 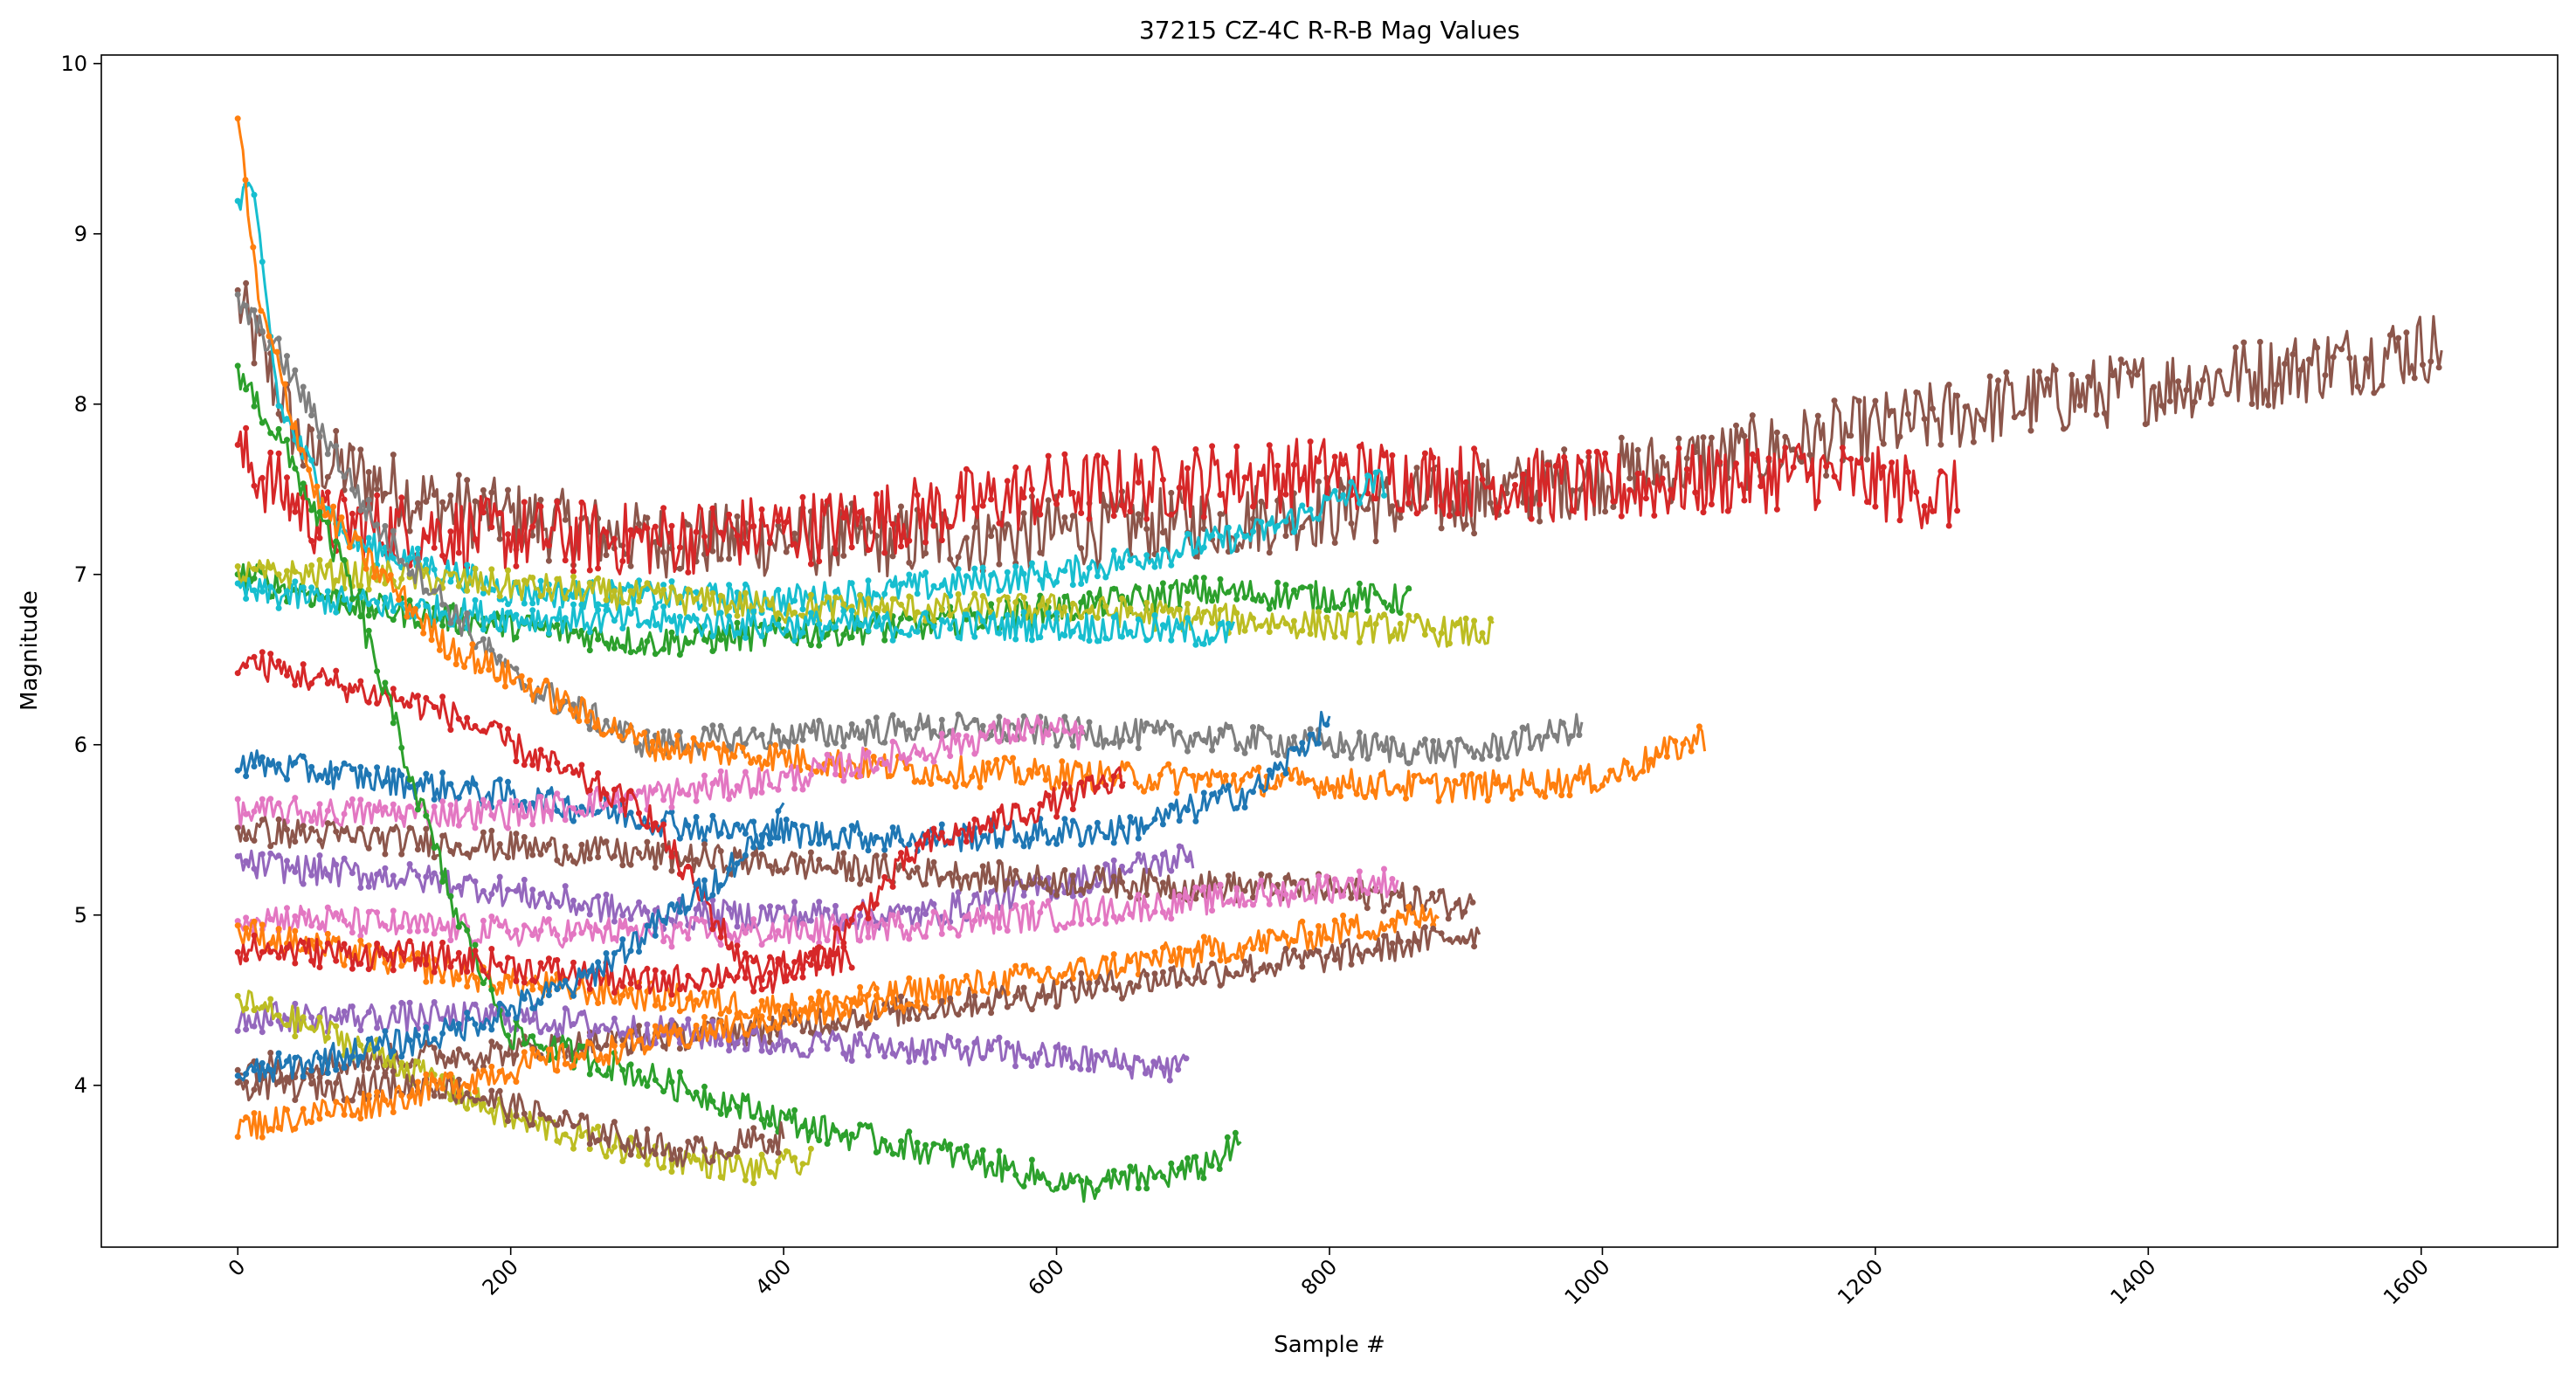 I want to click on y-tick-label: 6, so click(x=80, y=745).